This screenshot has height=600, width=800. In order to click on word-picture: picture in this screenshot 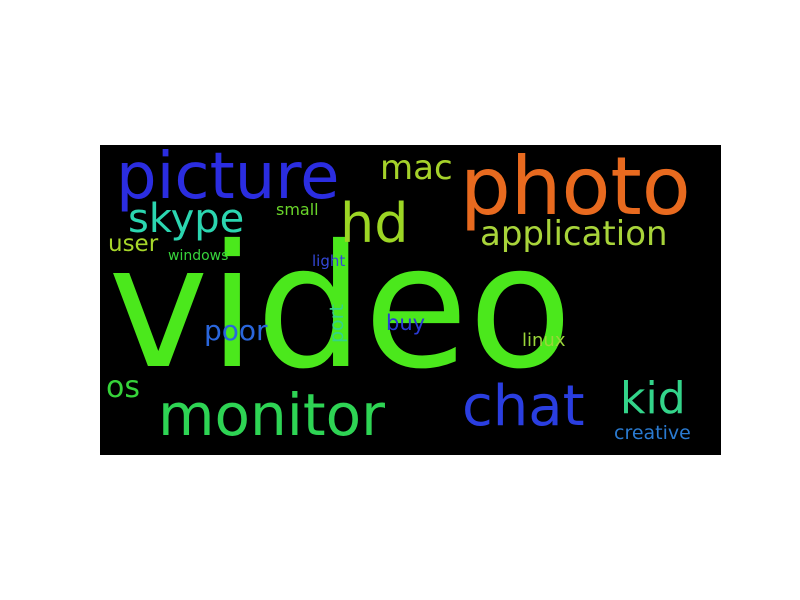, I will do `click(228, 179)`.